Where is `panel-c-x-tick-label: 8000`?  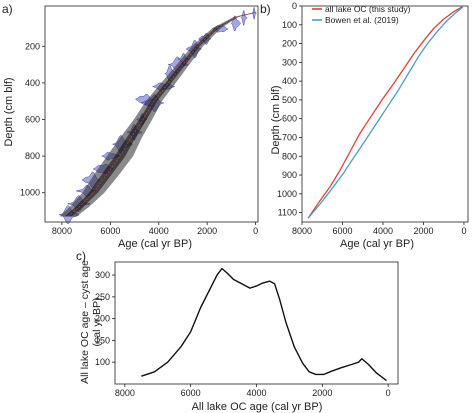
panel-c-x-tick-label: 8000 is located at coordinates (125, 393).